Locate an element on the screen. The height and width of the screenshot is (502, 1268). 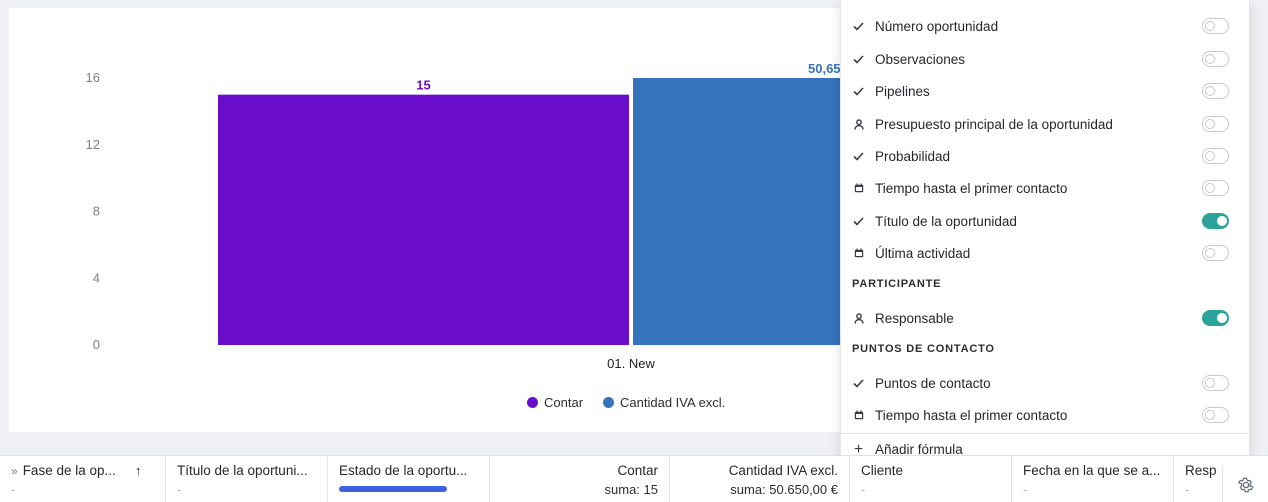
expand-icon: » is located at coordinates (14, 471).